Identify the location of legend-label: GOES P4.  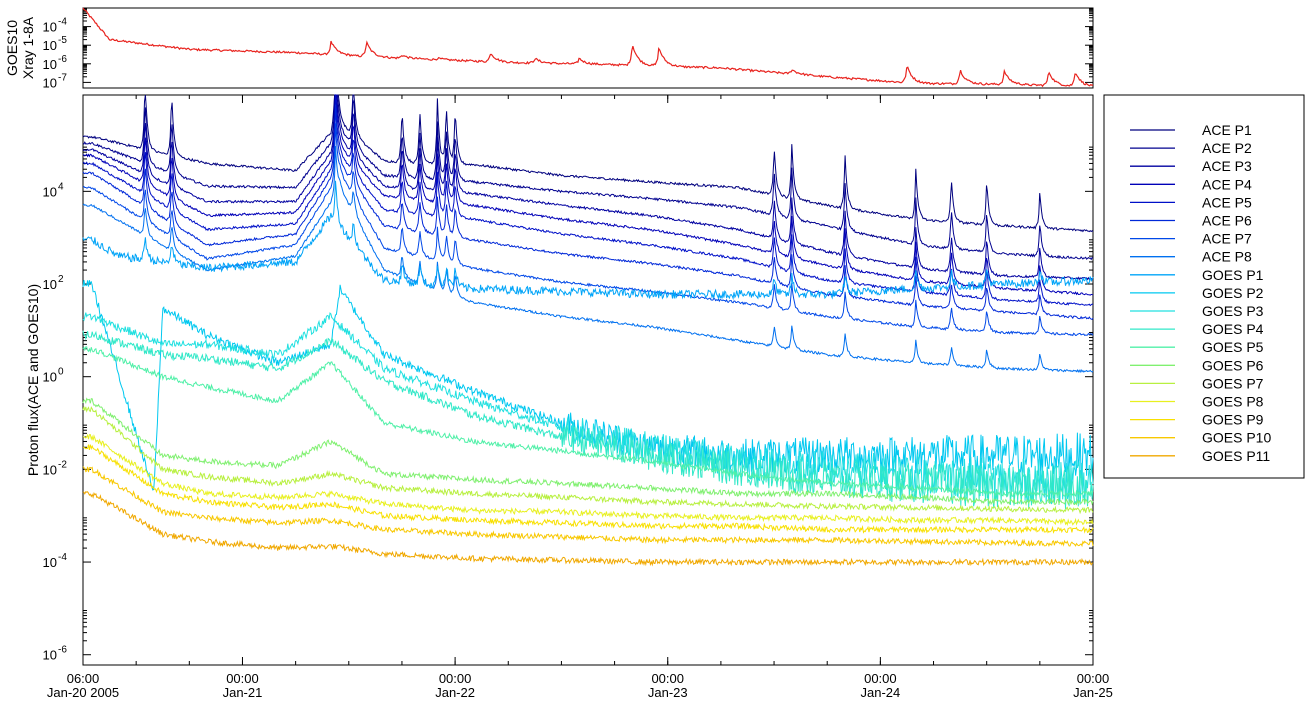
(1233, 329).